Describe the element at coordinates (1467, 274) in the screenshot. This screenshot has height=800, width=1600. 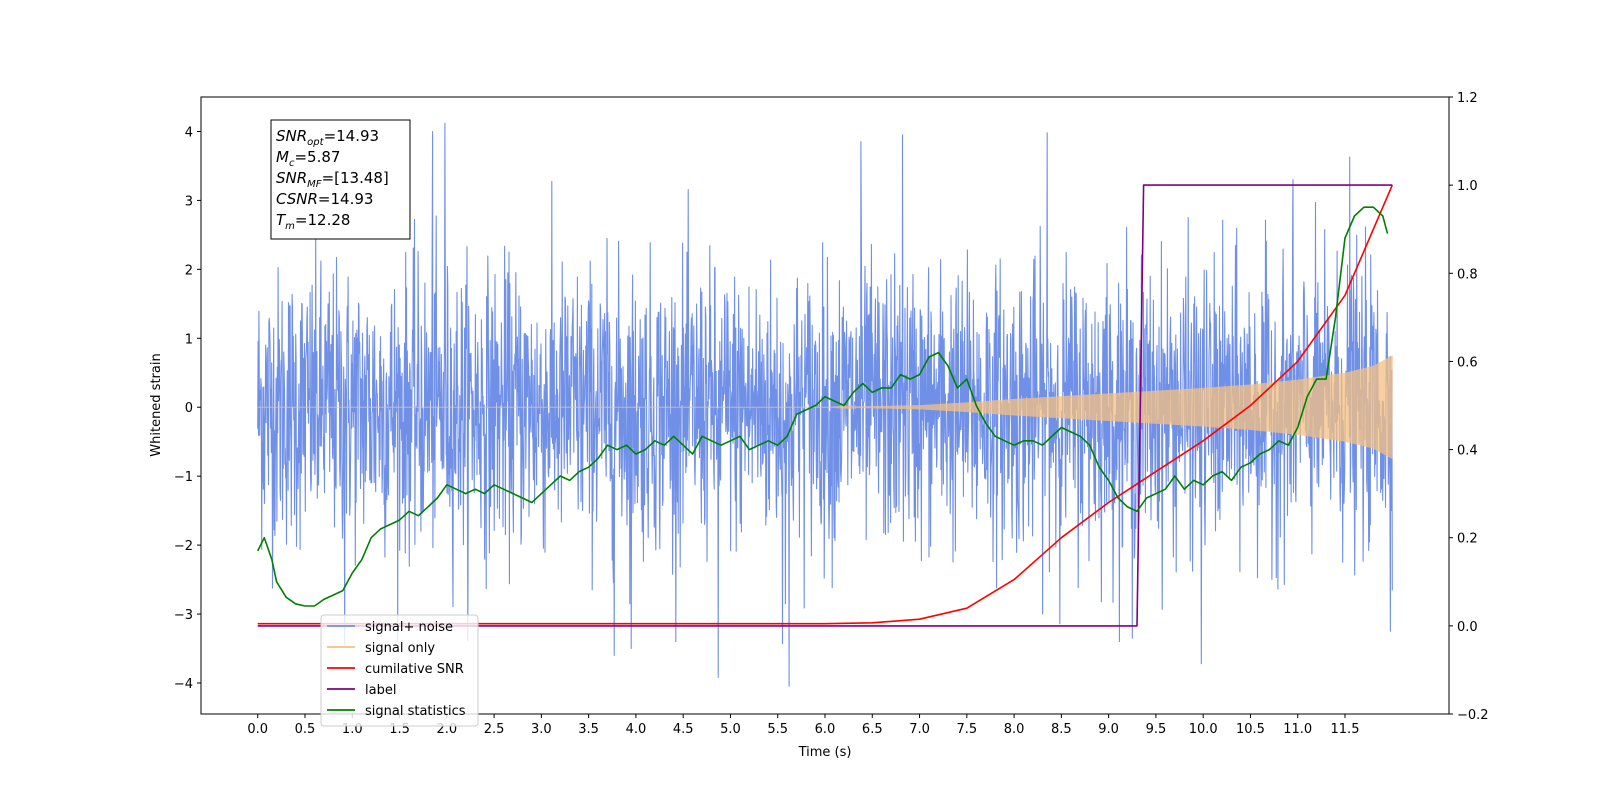
I see `y2-tick-label: 0.8` at that location.